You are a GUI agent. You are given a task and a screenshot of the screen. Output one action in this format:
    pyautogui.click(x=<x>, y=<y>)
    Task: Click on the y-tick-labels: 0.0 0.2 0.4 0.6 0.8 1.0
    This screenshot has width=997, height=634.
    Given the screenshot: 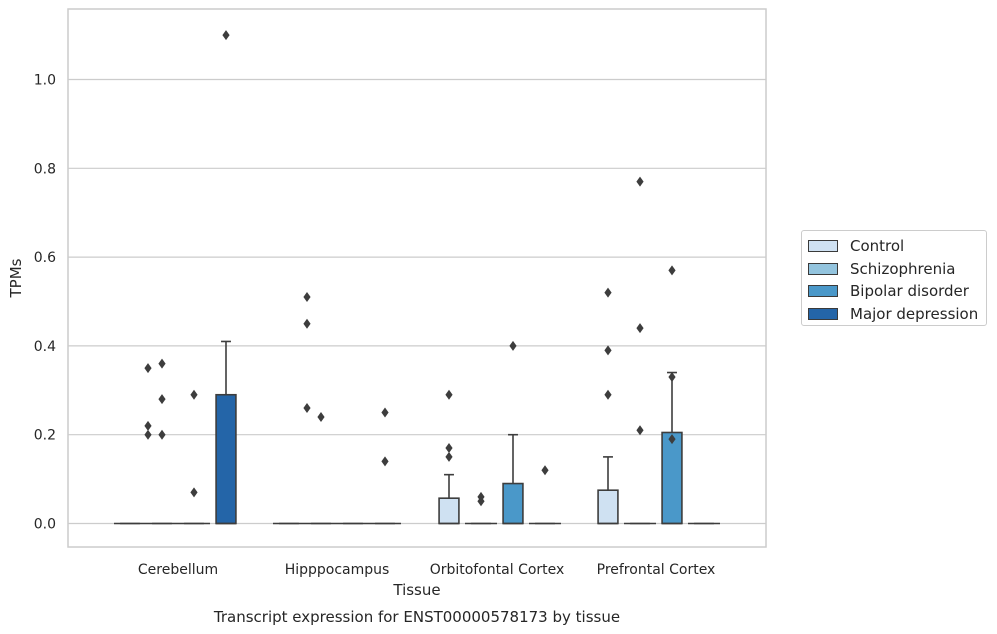 What is the action you would take?
    pyautogui.click(x=45, y=303)
    